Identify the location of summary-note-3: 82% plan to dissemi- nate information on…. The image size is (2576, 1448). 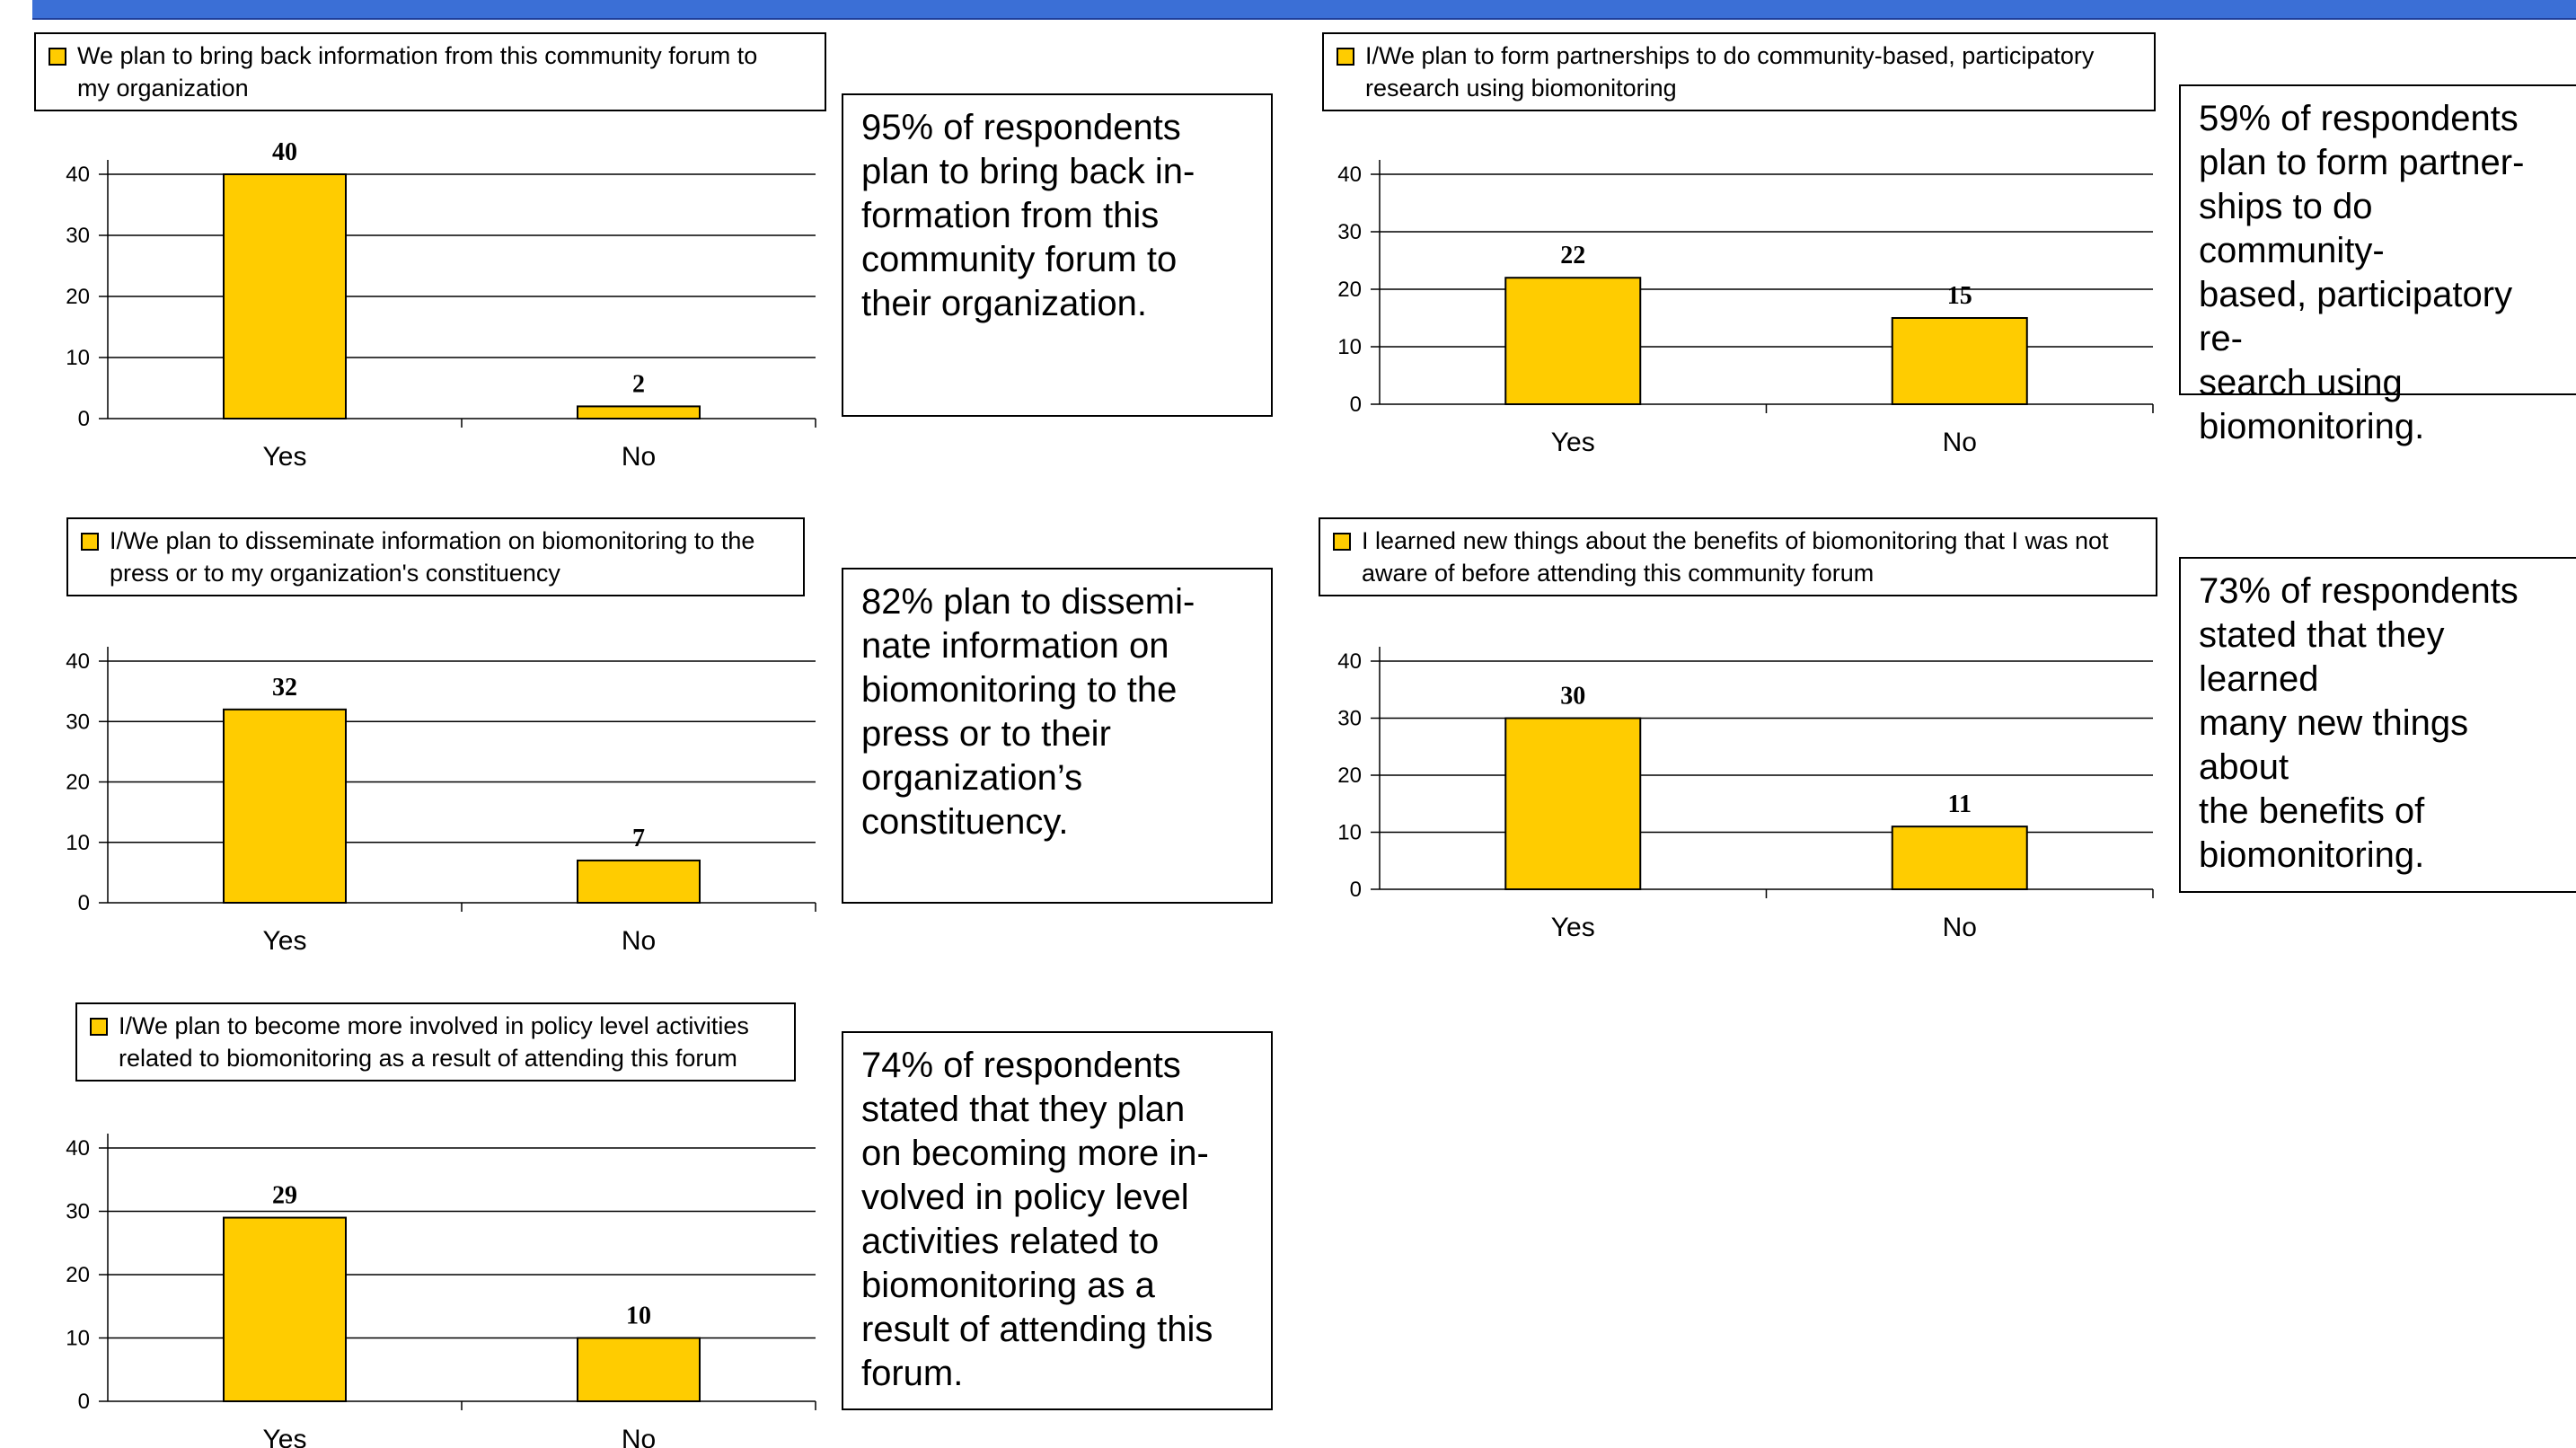
(1057, 736).